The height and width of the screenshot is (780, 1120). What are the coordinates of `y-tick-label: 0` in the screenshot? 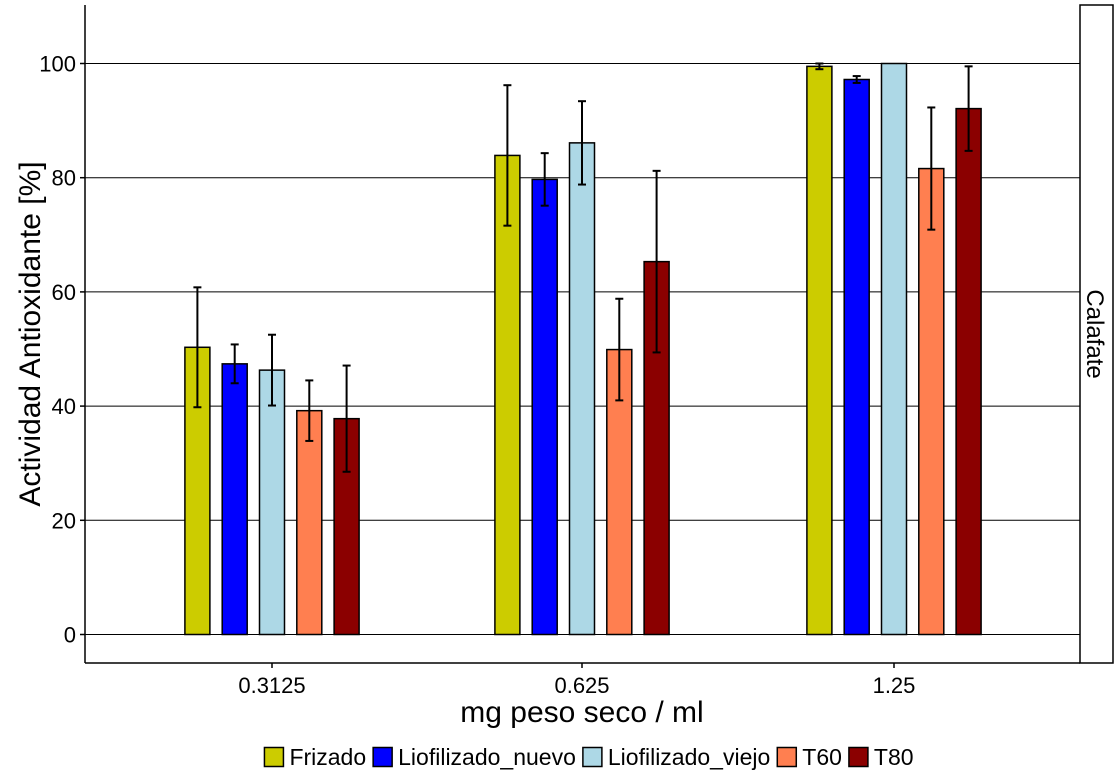 It's located at (70, 635).